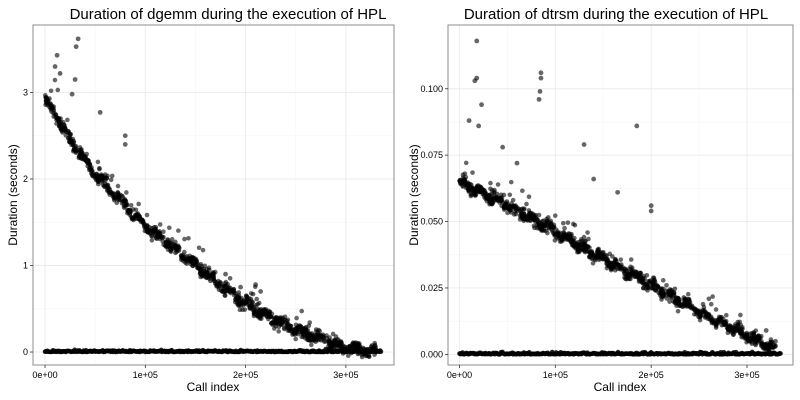 The width and height of the screenshot is (800, 400). What do you see at coordinates (28, 222) in the screenshot?
I see `y-axis: 0 1 2 3` at bounding box center [28, 222].